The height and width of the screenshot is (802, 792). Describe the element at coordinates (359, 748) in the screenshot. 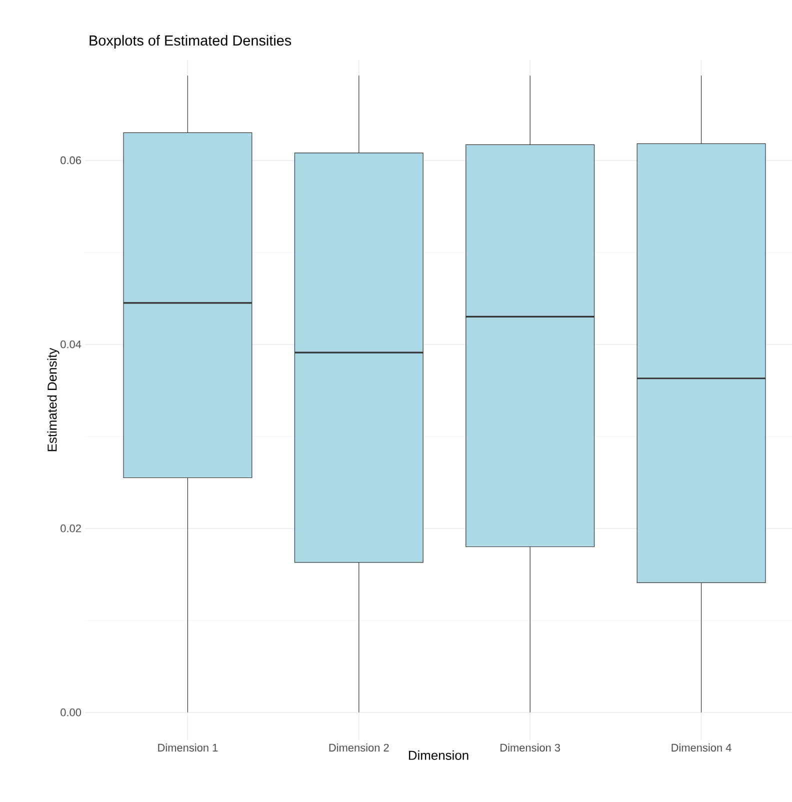

I see `x-tick-label: Dimension 2` at that location.